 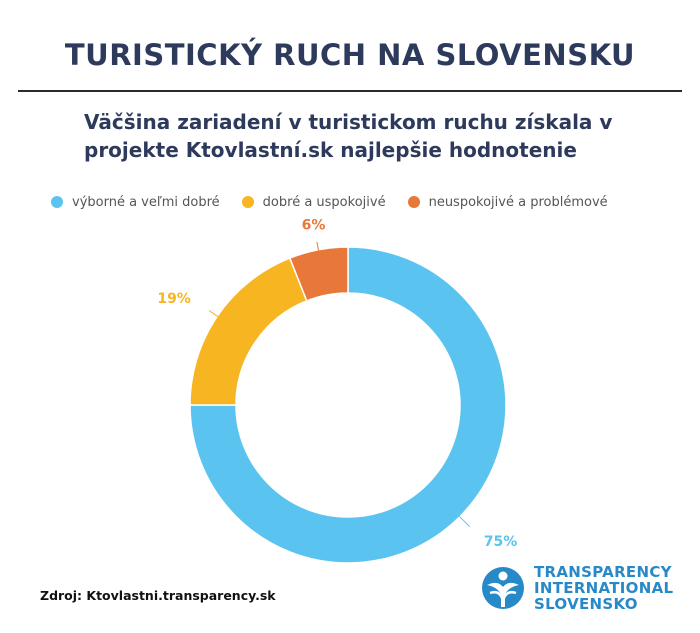 I want to click on logo-text: TRANSPARENCY INTERNATIONAL SLOVENSKO, so click(x=603, y=588).